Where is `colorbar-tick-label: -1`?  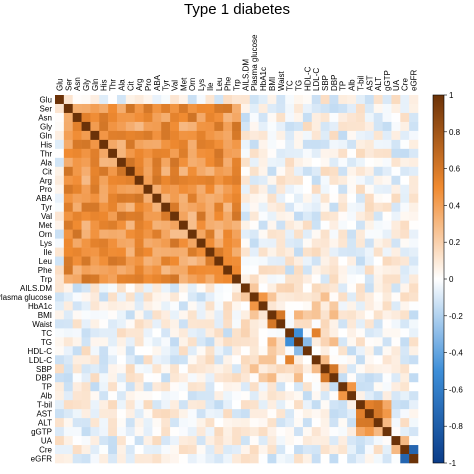
colorbar-tick-label: -1 is located at coordinates (453, 463).